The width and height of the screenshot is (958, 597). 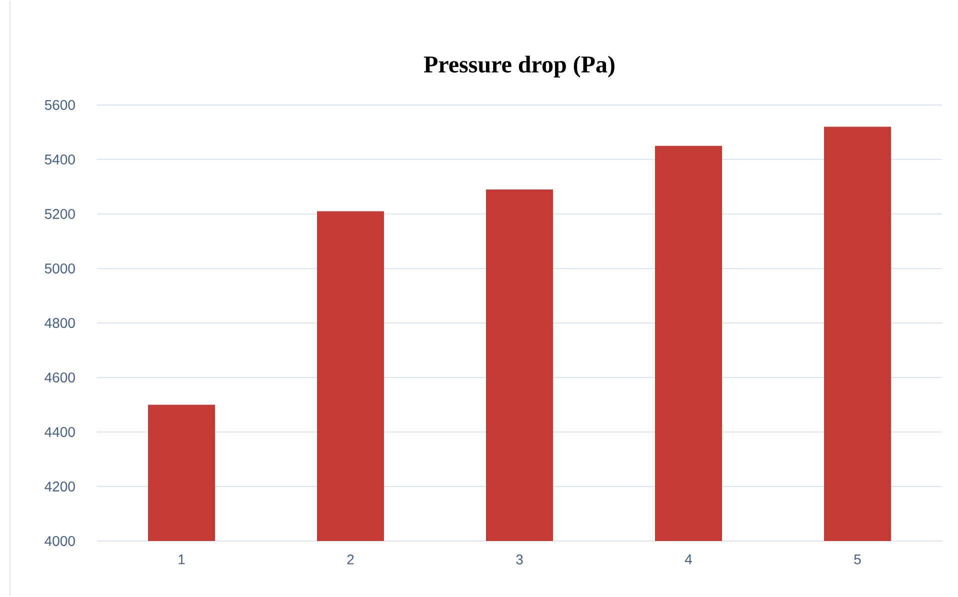 What do you see at coordinates (59, 105) in the screenshot?
I see `y-tick-label: 5600` at bounding box center [59, 105].